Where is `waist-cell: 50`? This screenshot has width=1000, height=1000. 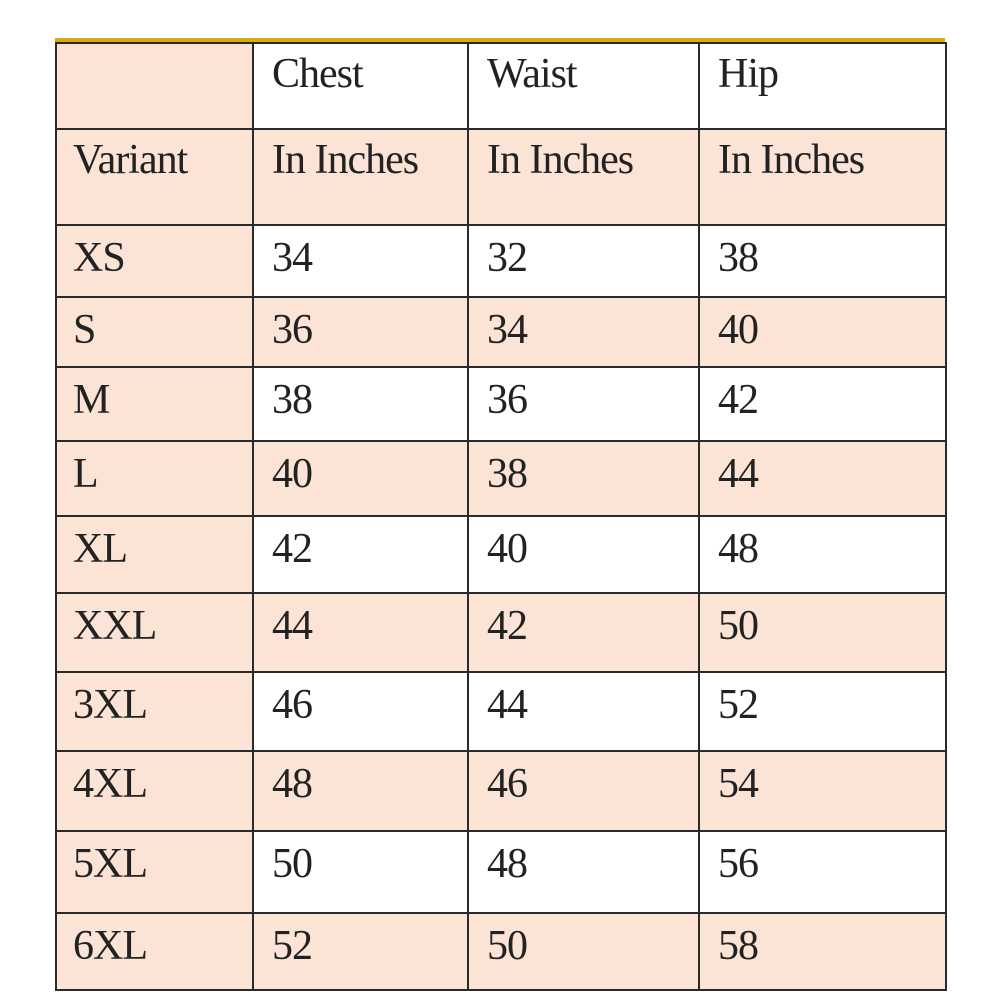 waist-cell: 50 is located at coordinates (583, 951).